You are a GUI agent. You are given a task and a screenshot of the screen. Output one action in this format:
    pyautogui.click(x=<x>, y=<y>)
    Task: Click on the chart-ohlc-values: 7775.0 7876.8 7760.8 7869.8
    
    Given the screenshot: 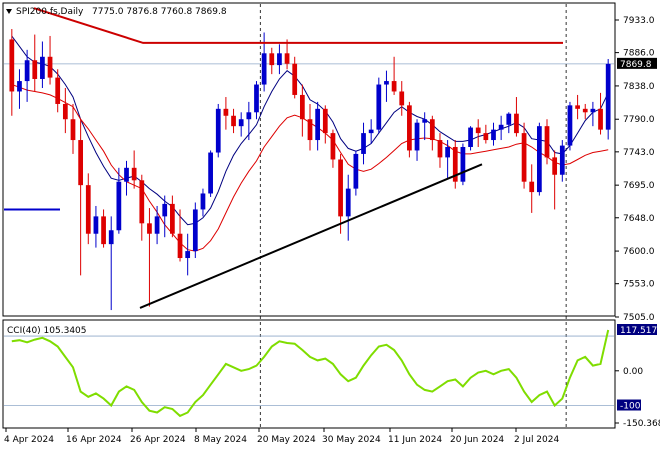 What is the action you would take?
    pyautogui.click(x=159, y=12)
    